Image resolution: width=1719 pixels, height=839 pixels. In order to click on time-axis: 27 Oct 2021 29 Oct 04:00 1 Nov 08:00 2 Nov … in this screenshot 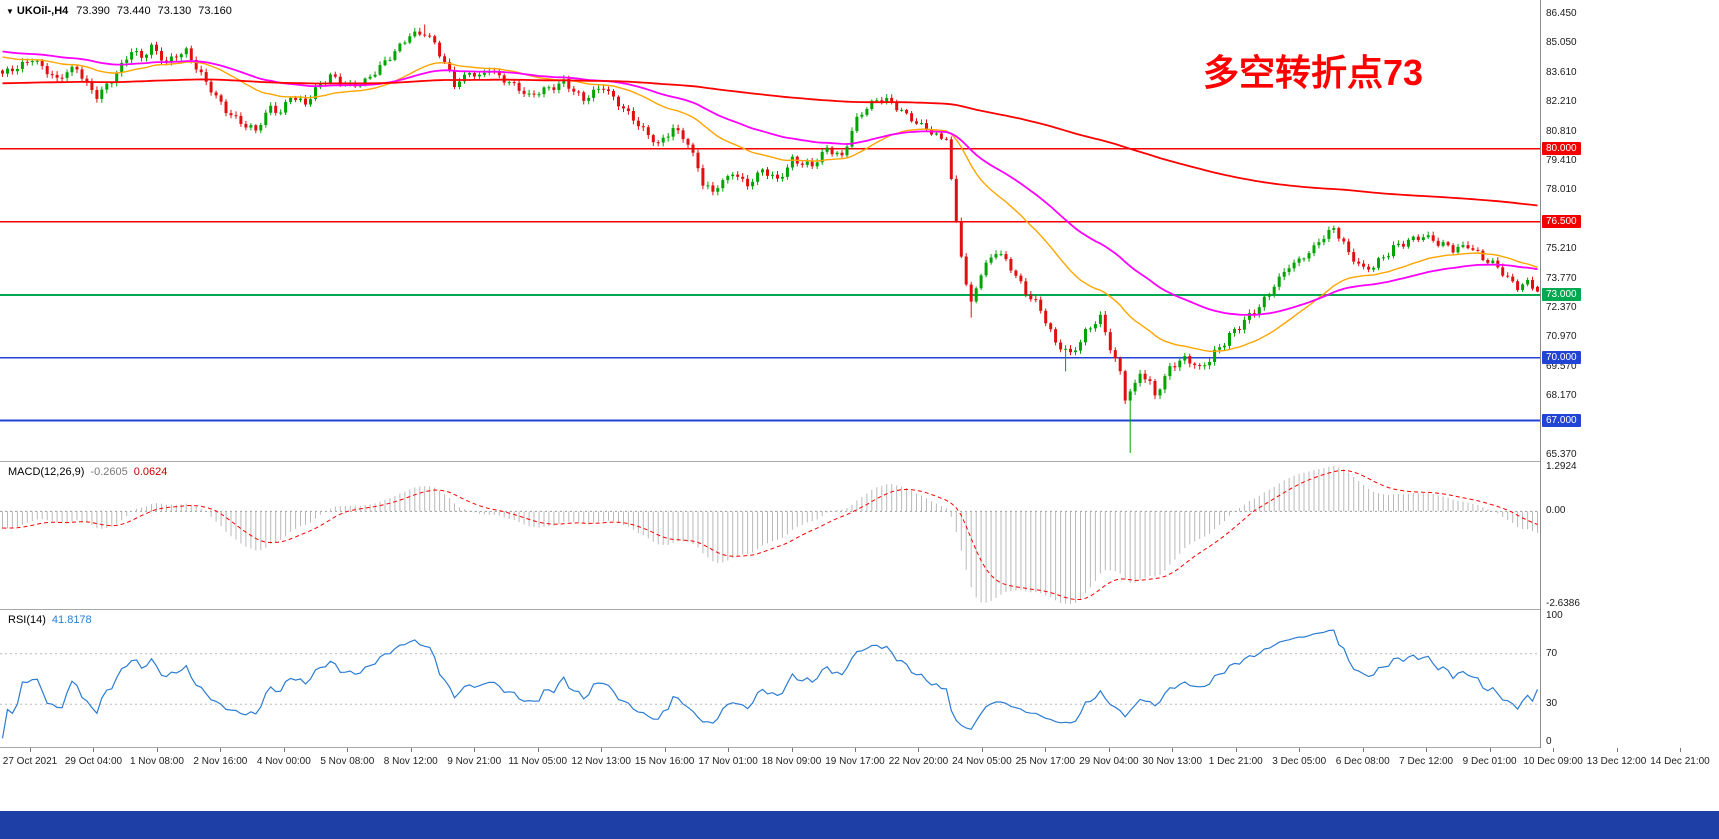, I will do `click(859, 762)`.